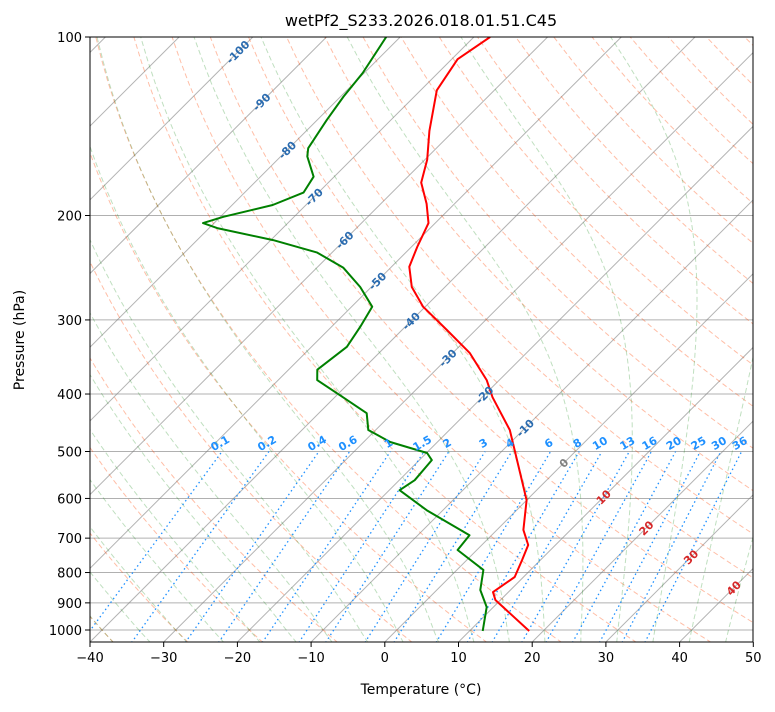  What do you see at coordinates (238, 52) in the screenshot?
I see `isotherm-label: -100` at bounding box center [238, 52].